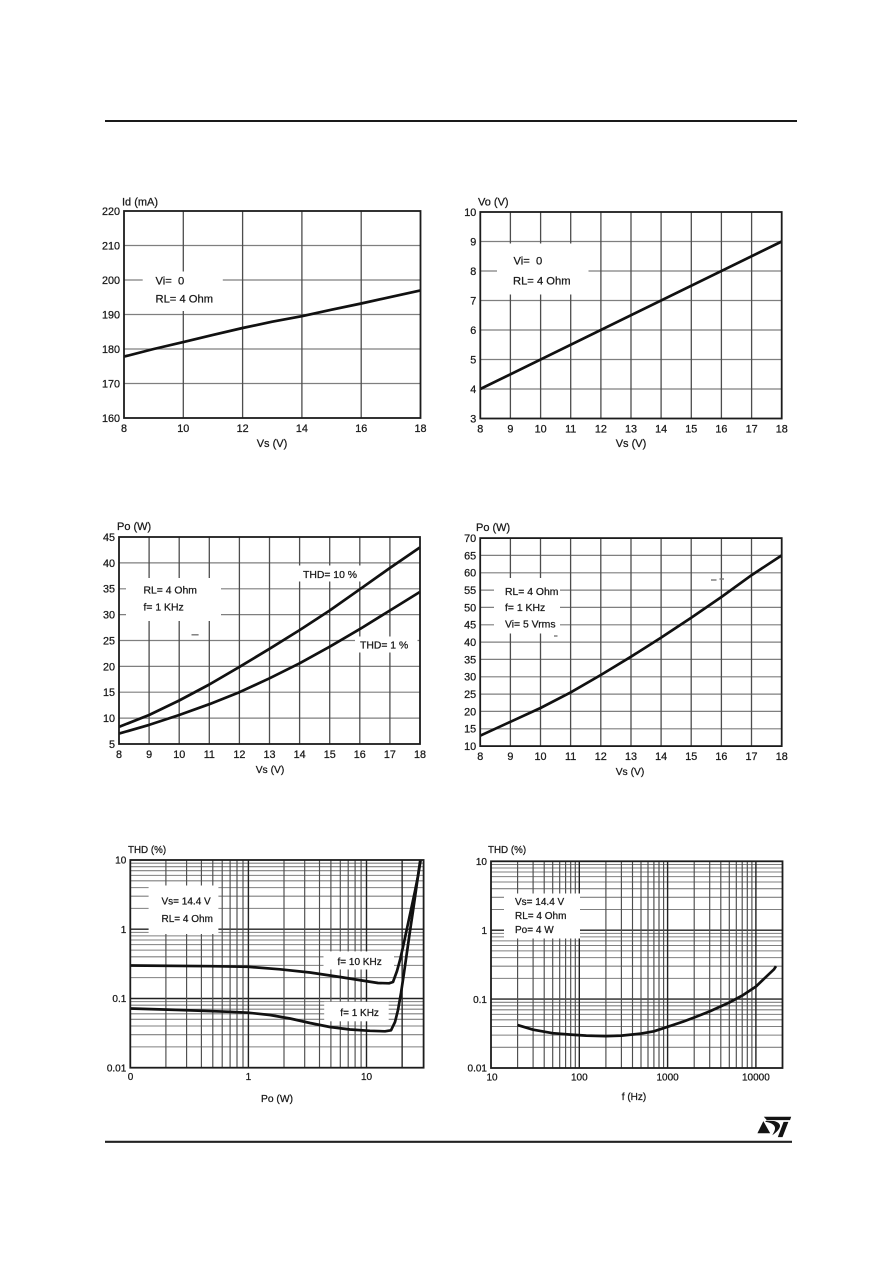  I want to click on svg-text: 70, so click(470, 539).